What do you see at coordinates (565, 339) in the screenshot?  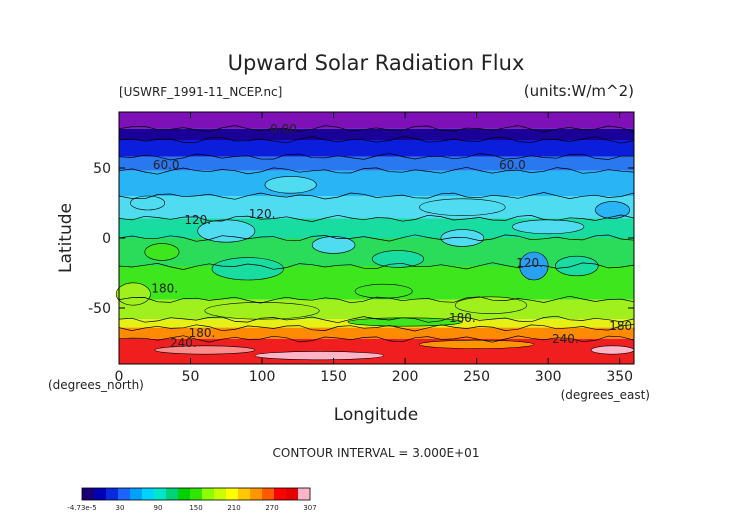 I see `contour-label-11: 240.` at bounding box center [565, 339].